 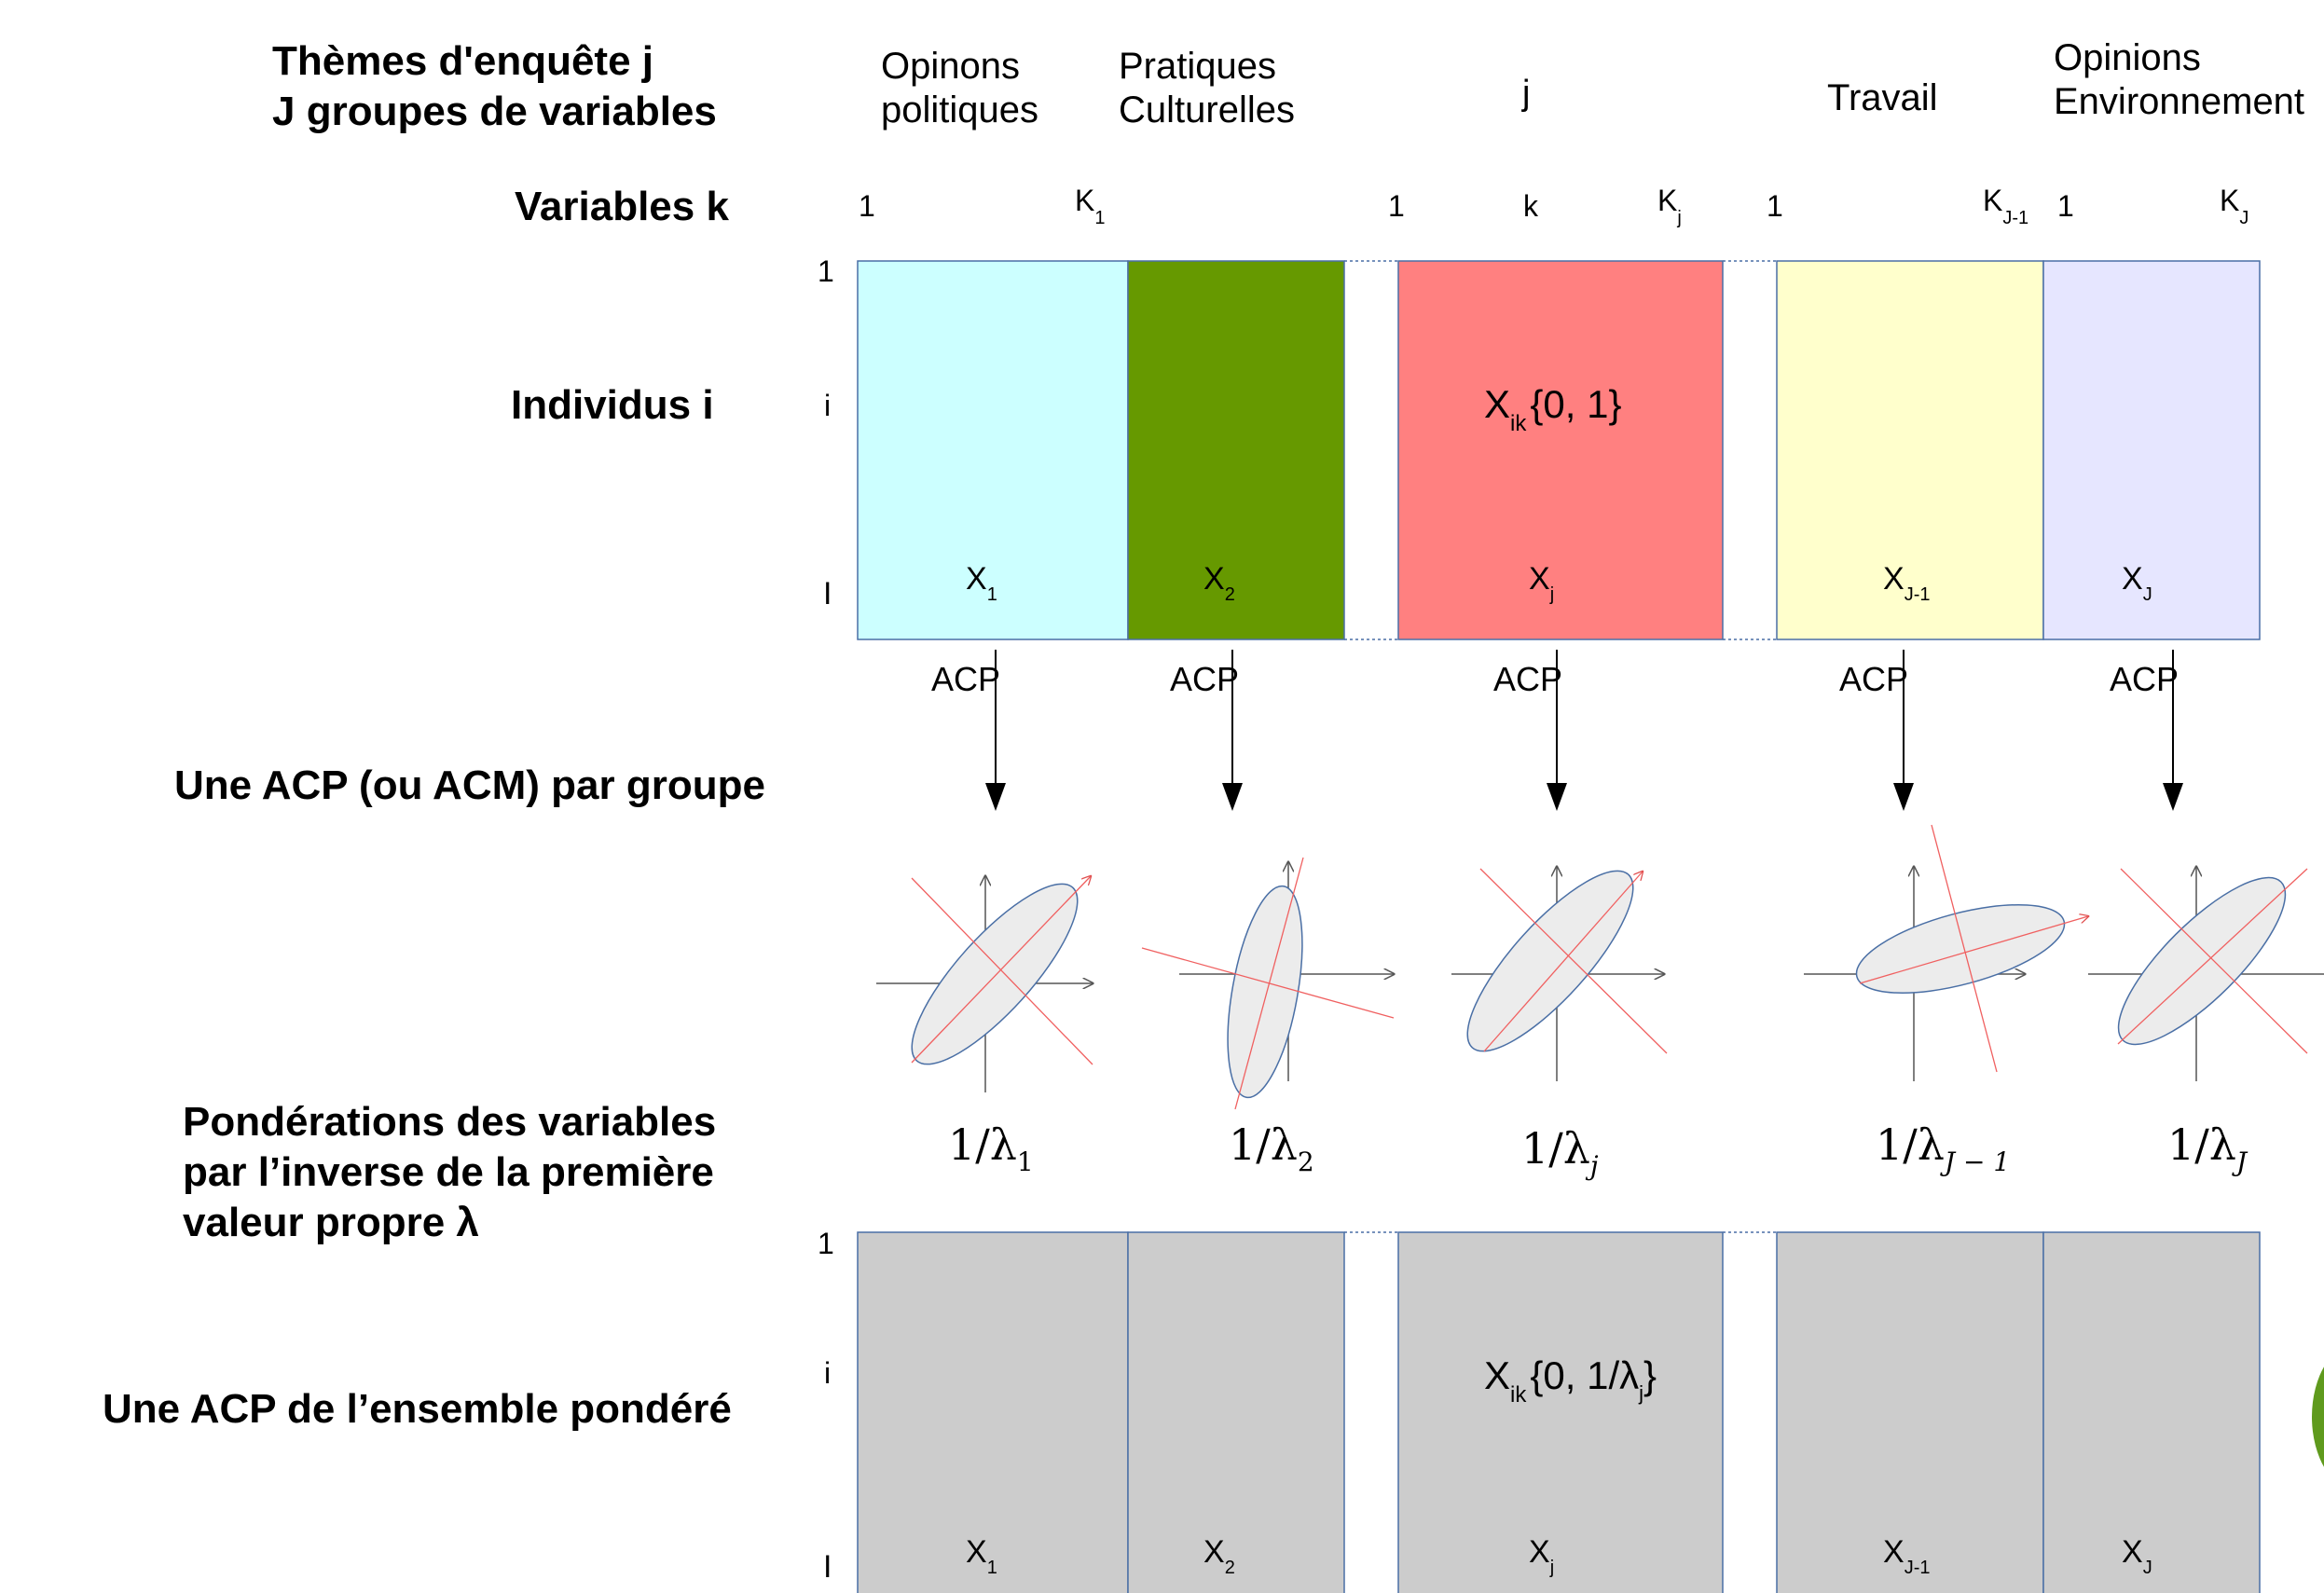 What do you see at coordinates (2137, 583) in the screenshot?
I see `block-label-XJ-top: XJ` at bounding box center [2137, 583].